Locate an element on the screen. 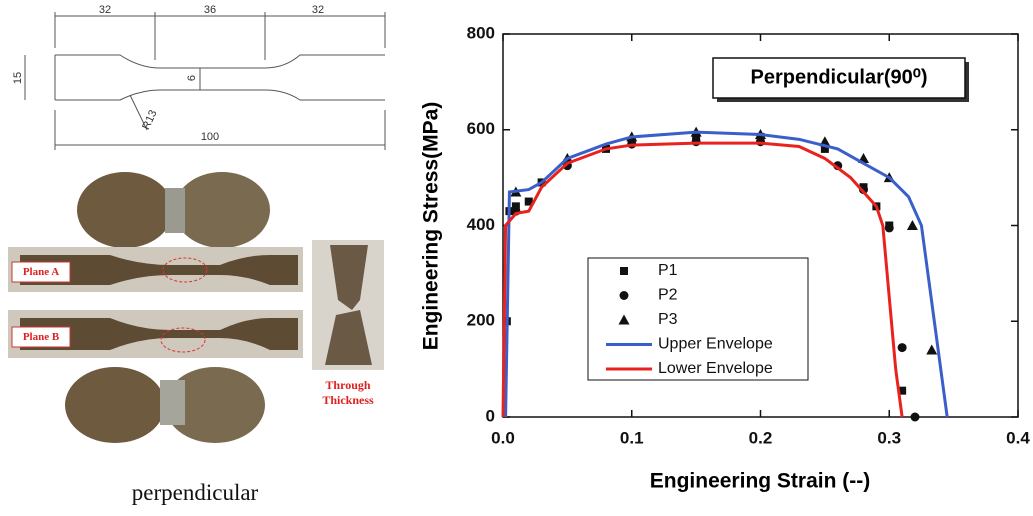 The width and height of the screenshot is (1033, 516). y-axis-label: Engineering Stress(MPa) is located at coordinates (431, 226).